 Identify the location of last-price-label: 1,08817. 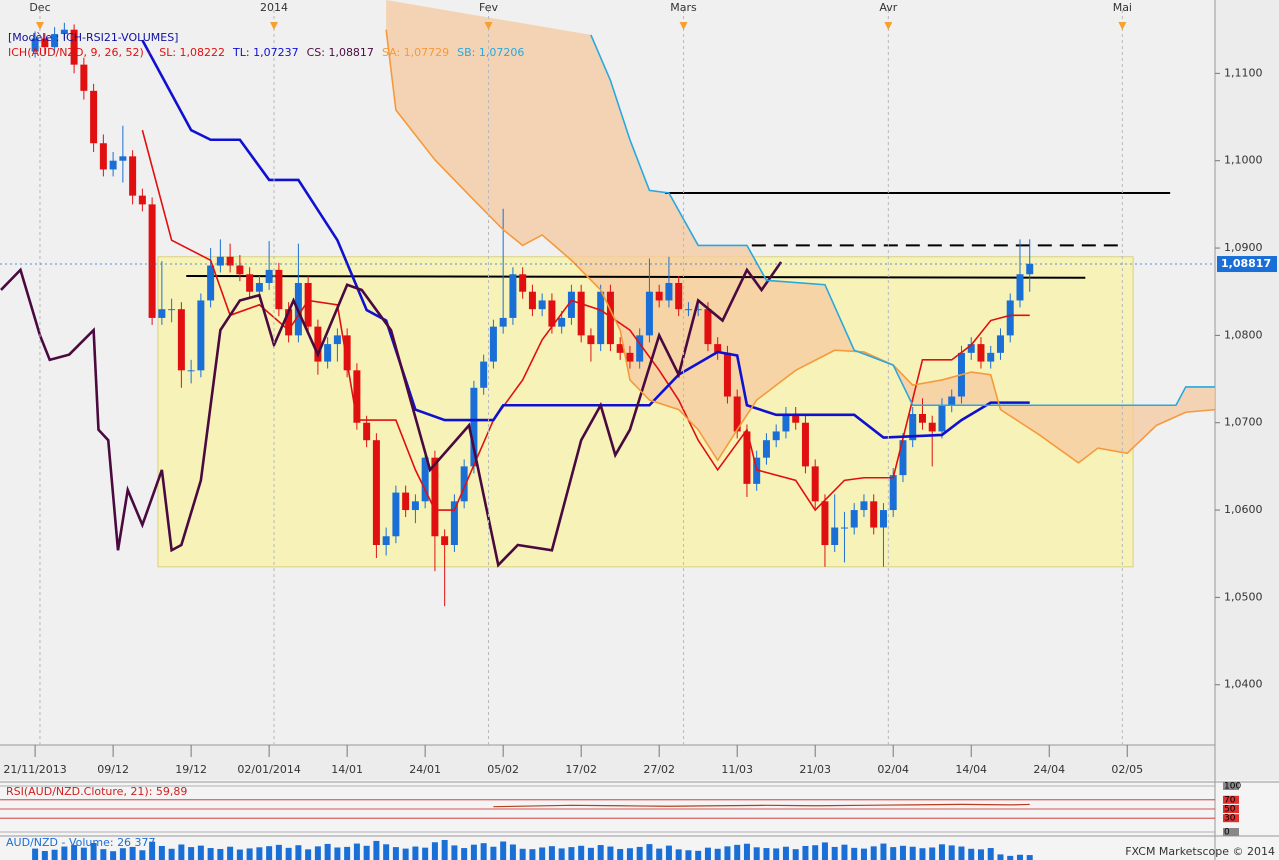
(1246, 263).